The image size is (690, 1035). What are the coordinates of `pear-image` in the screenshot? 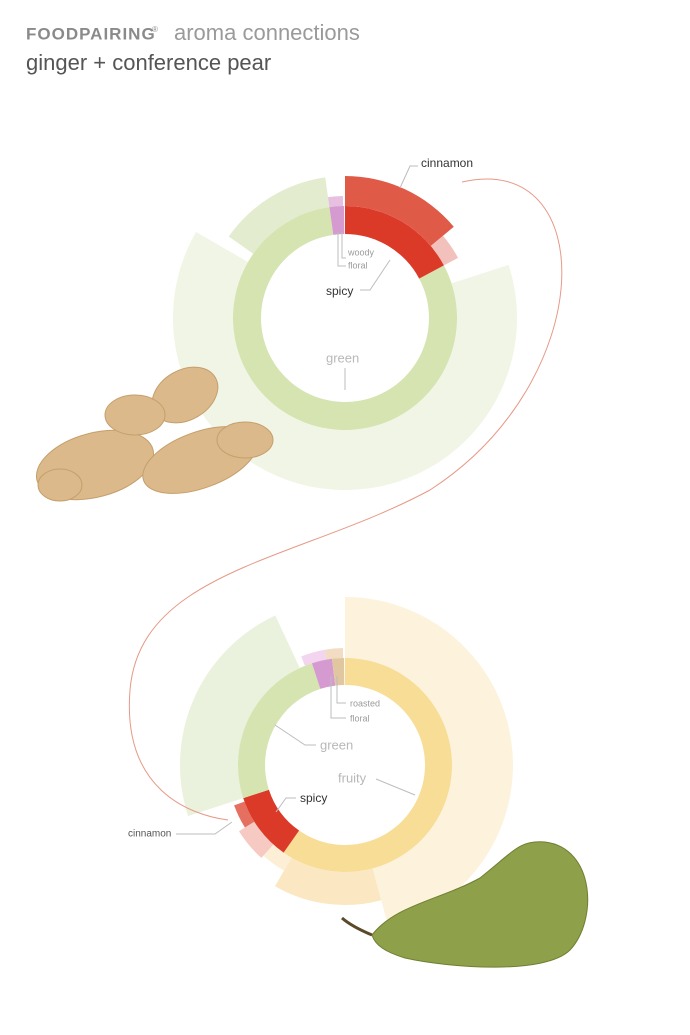 It's located at (465, 904).